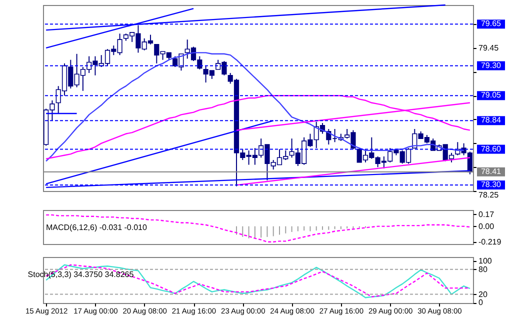 The height and width of the screenshot is (320, 520). Describe the element at coordinates (490, 241) in the screenshot. I see `y-tick-label: -0.219` at that location.